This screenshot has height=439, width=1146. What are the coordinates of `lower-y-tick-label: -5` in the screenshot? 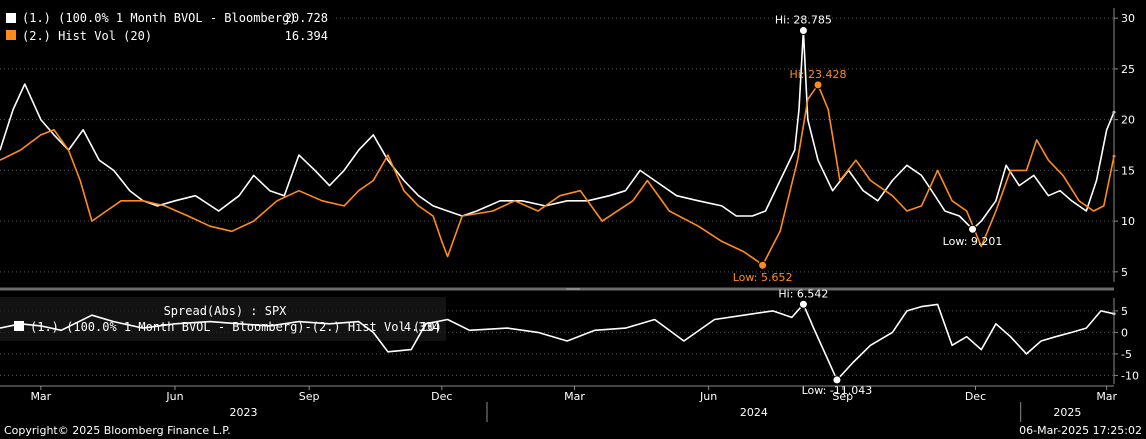 It's located at (1126, 354).